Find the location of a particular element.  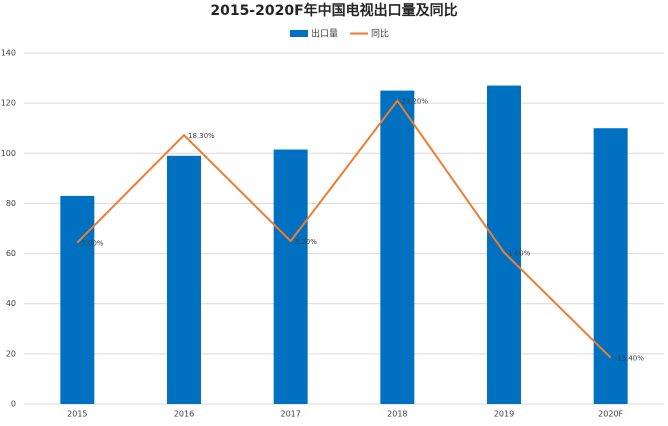

data-label: 23.20% is located at coordinates (414, 102).